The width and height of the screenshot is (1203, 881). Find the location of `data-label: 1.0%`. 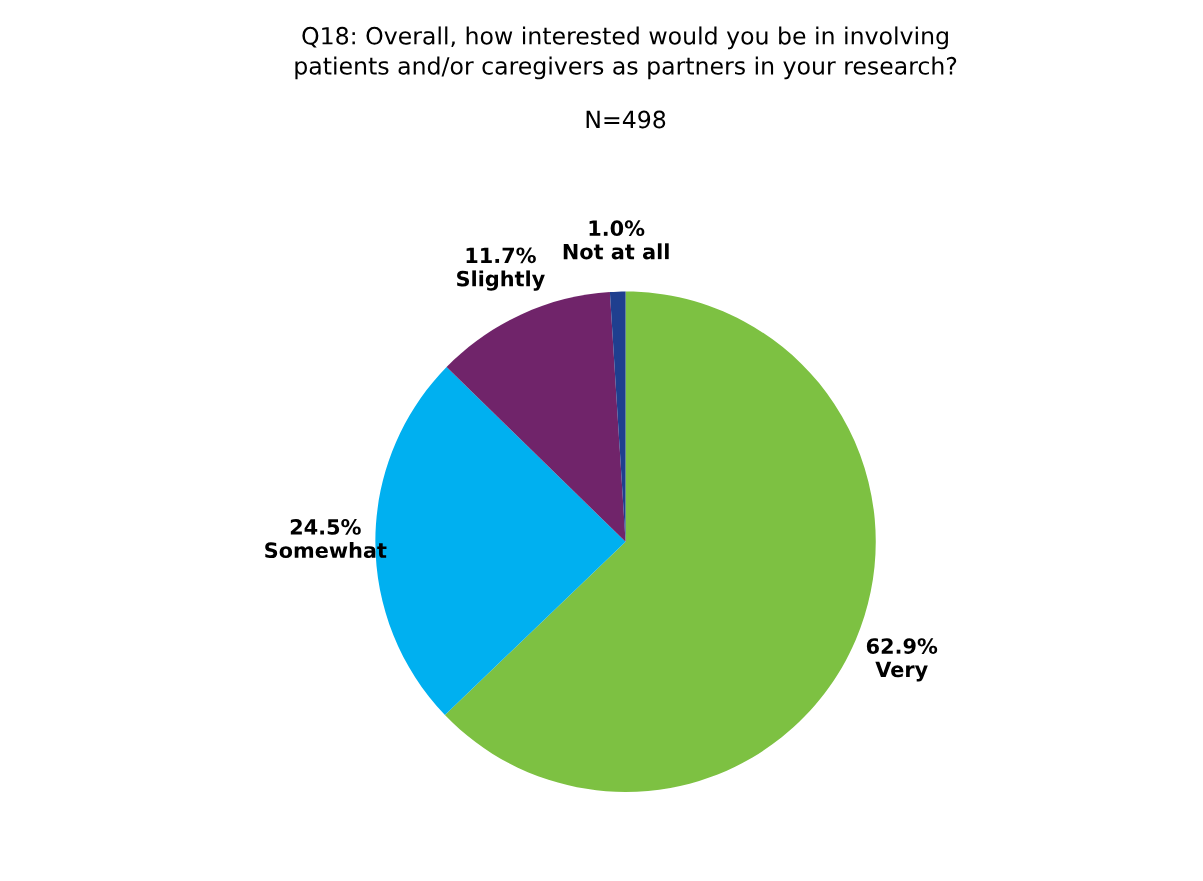

data-label: 1.0% is located at coordinates (617, 228).